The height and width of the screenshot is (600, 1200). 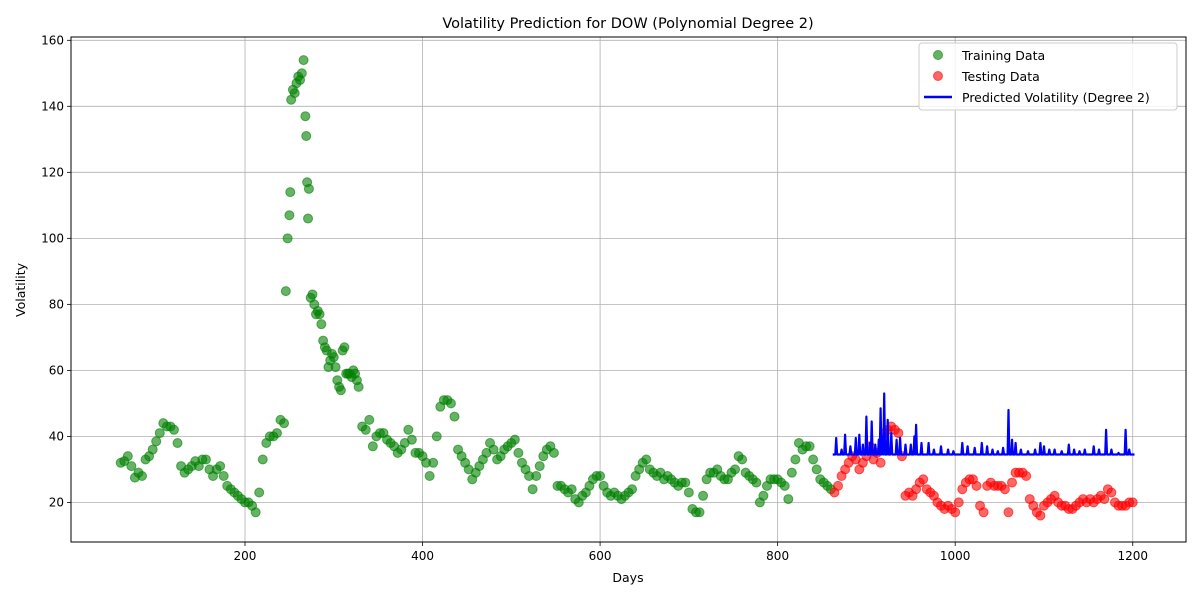 What do you see at coordinates (422, 556) in the screenshot?
I see `x-tick-label: 400` at bounding box center [422, 556].